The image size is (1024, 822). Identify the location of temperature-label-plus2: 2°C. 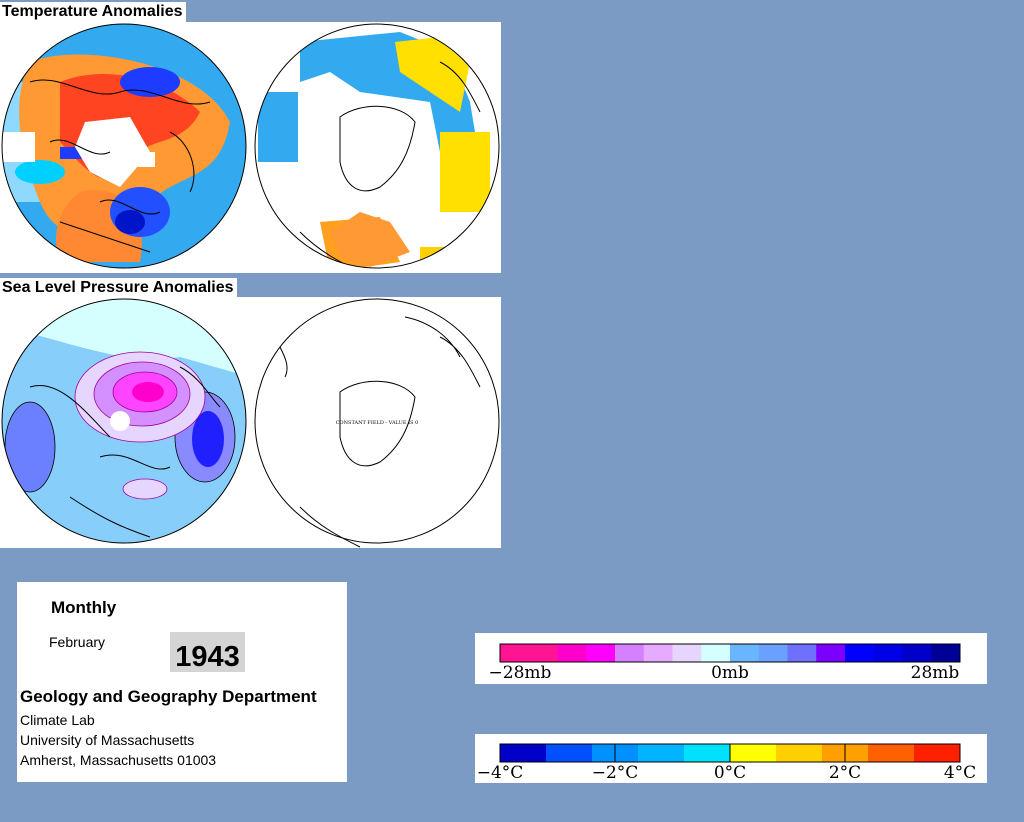
(845, 773).